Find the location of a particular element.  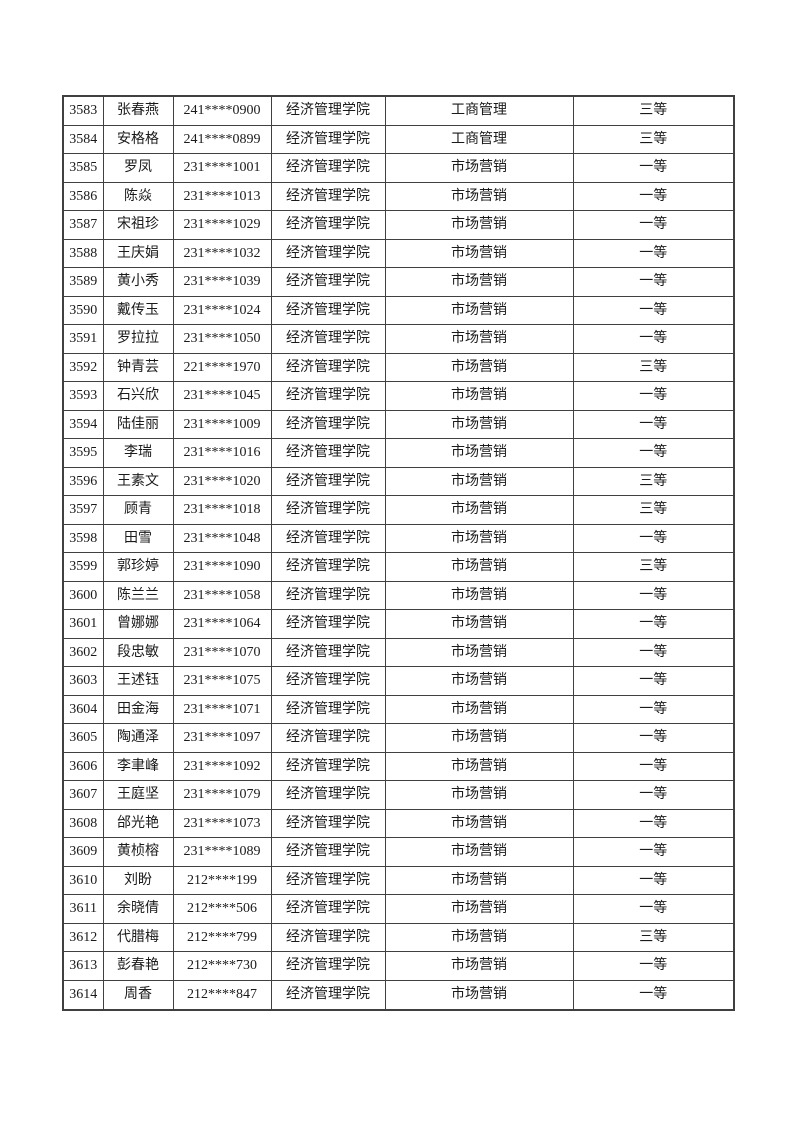

table-row: 3613 彭春艳 212****730 经济管理学院 市场营销 一等 is located at coordinates (398, 966).